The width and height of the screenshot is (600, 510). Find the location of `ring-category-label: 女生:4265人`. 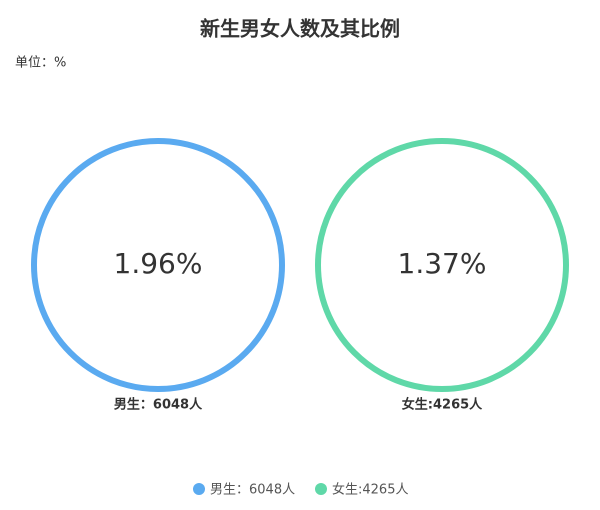

ring-category-label: 女生:4265人 is located at coordinates (442, 405).